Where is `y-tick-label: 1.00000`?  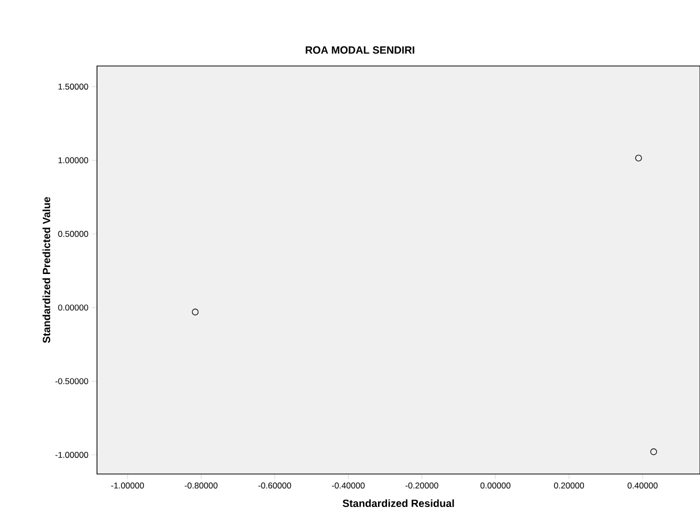 y-tick-label: 1.00000 is located at coordinates (73, 160).